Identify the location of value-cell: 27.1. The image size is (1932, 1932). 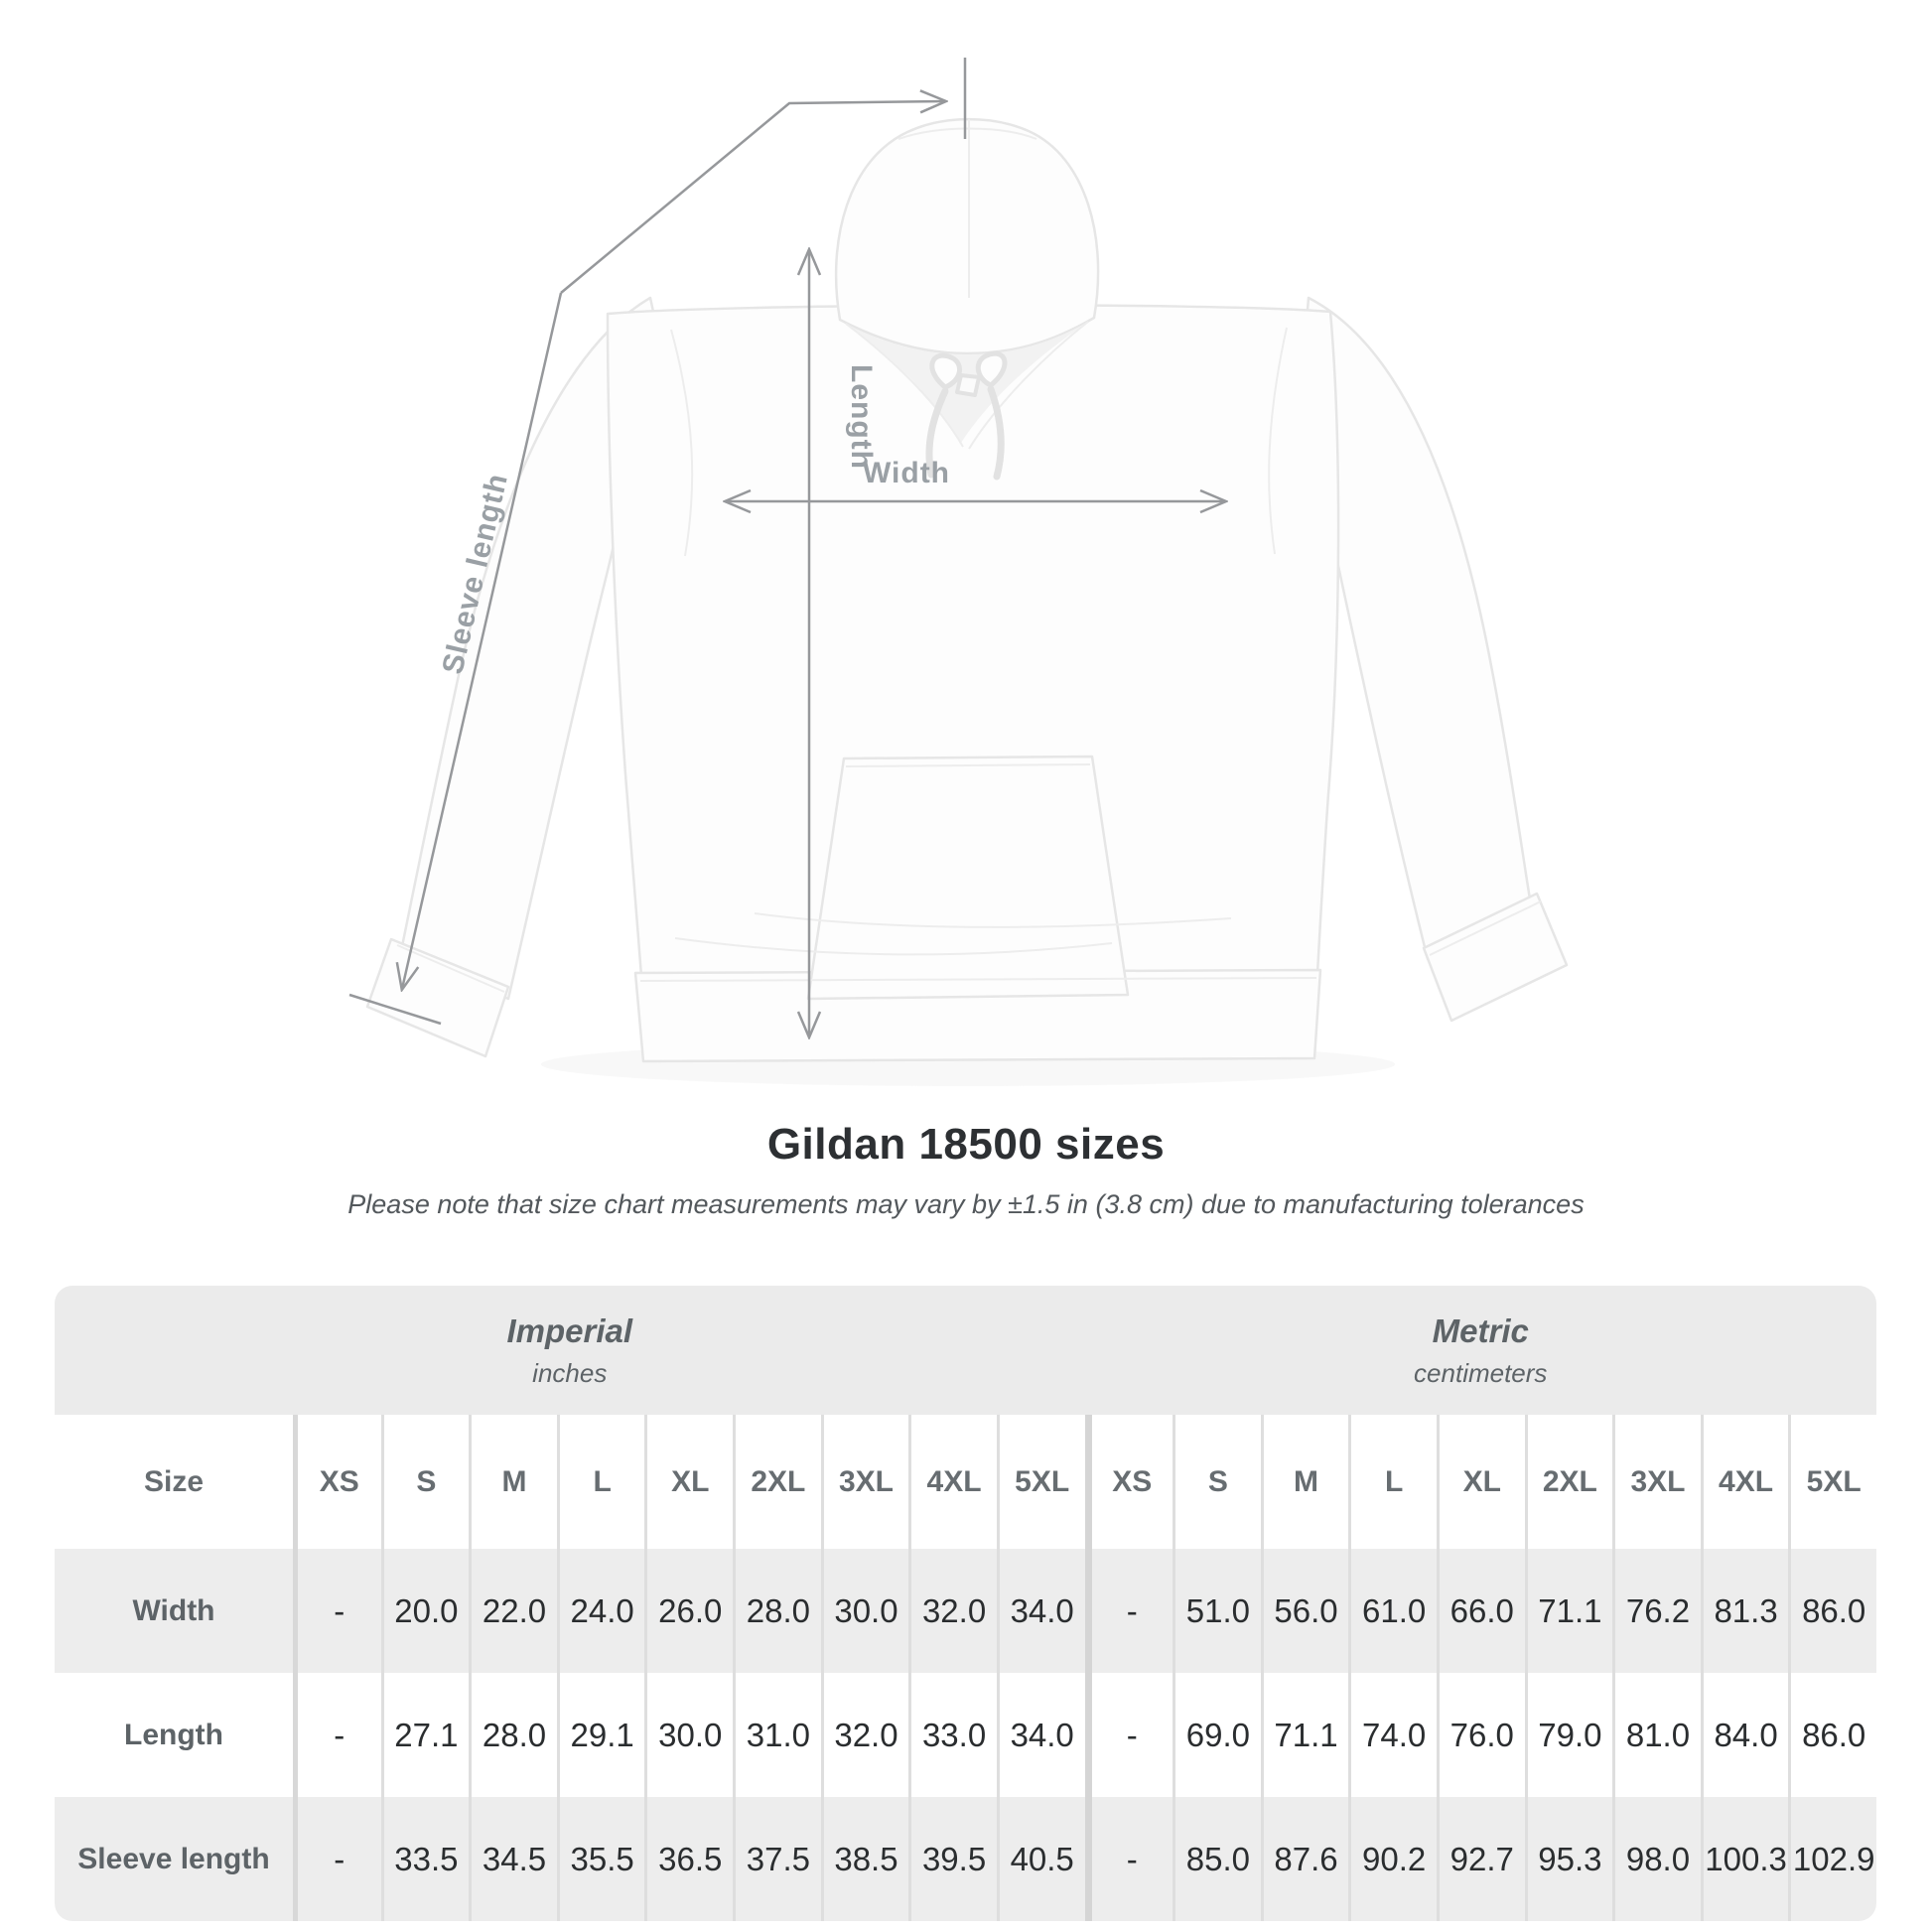
(425, 1735).